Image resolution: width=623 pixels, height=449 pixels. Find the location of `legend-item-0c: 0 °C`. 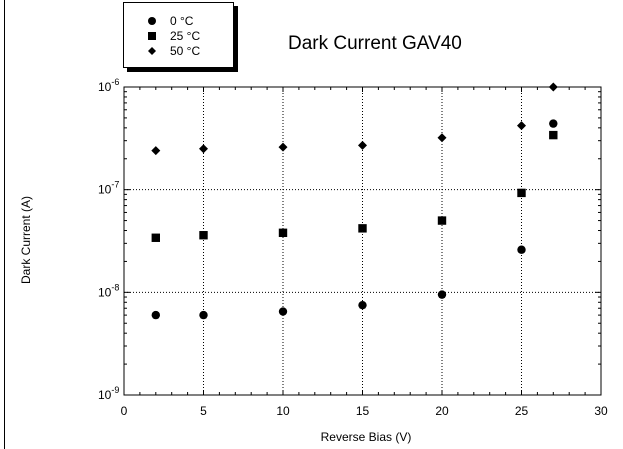

legend-item-0c: 0 °C is located at coordinates (178, 21).